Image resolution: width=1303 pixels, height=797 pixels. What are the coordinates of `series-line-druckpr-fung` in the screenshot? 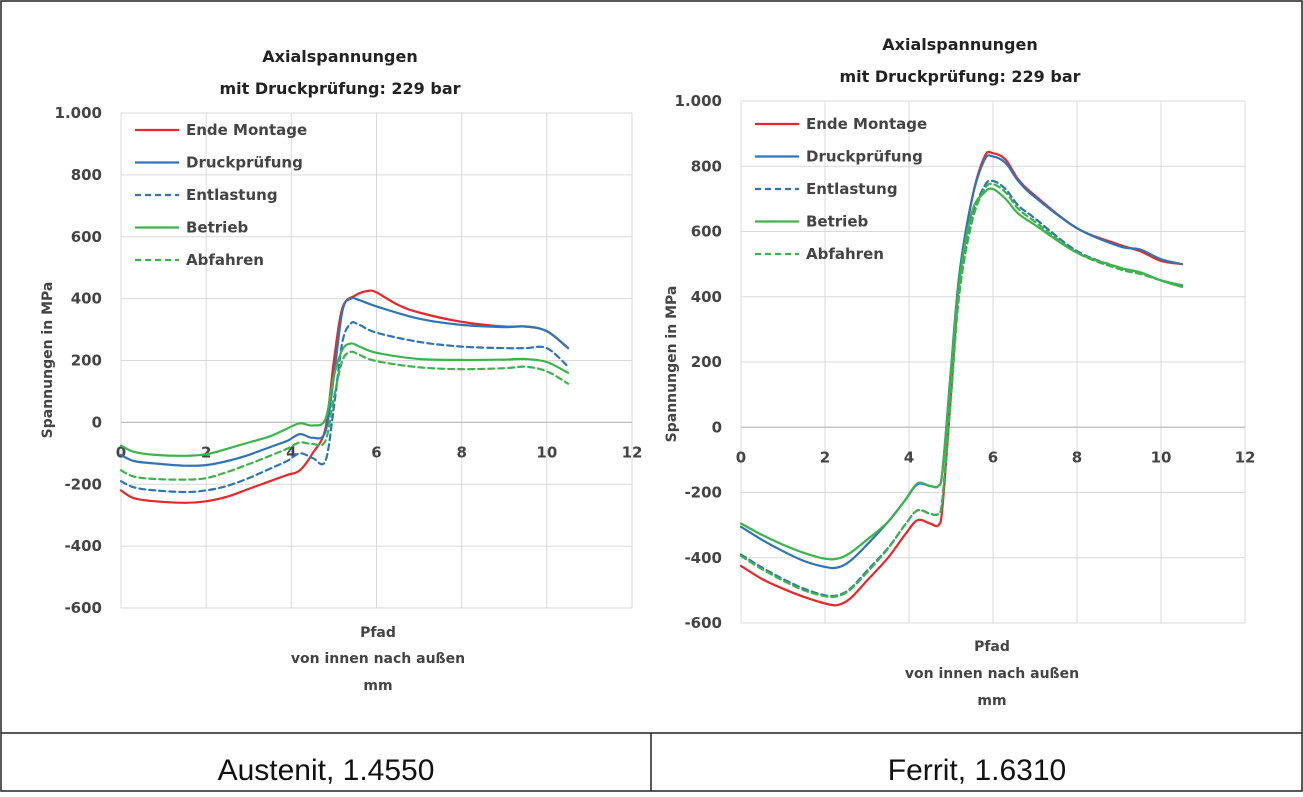 It's located at (344, 381).